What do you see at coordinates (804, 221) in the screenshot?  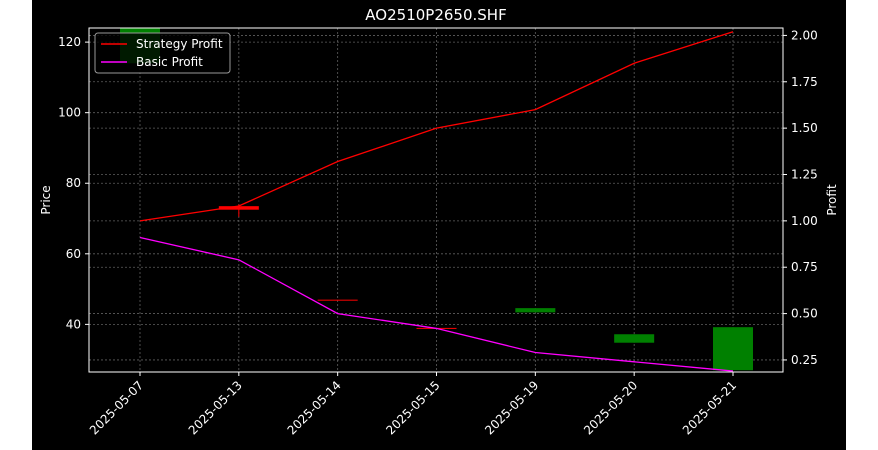 I see `right-tick-label-3: 1.00` at bounding box center [804, 221].